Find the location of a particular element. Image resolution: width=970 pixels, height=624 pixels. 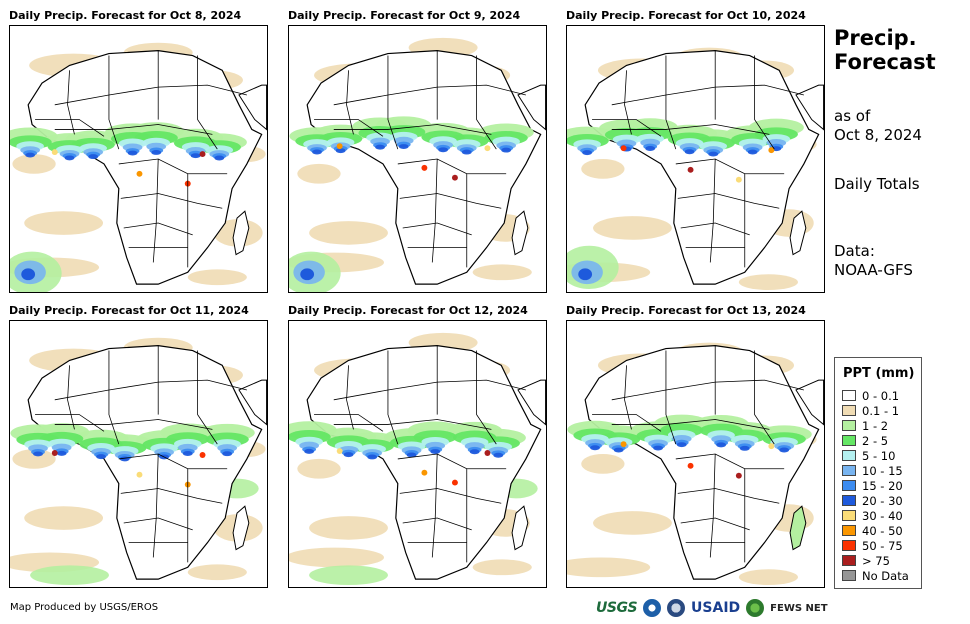

legend-item: 2 - 5 is located at coordinates (865, 441).